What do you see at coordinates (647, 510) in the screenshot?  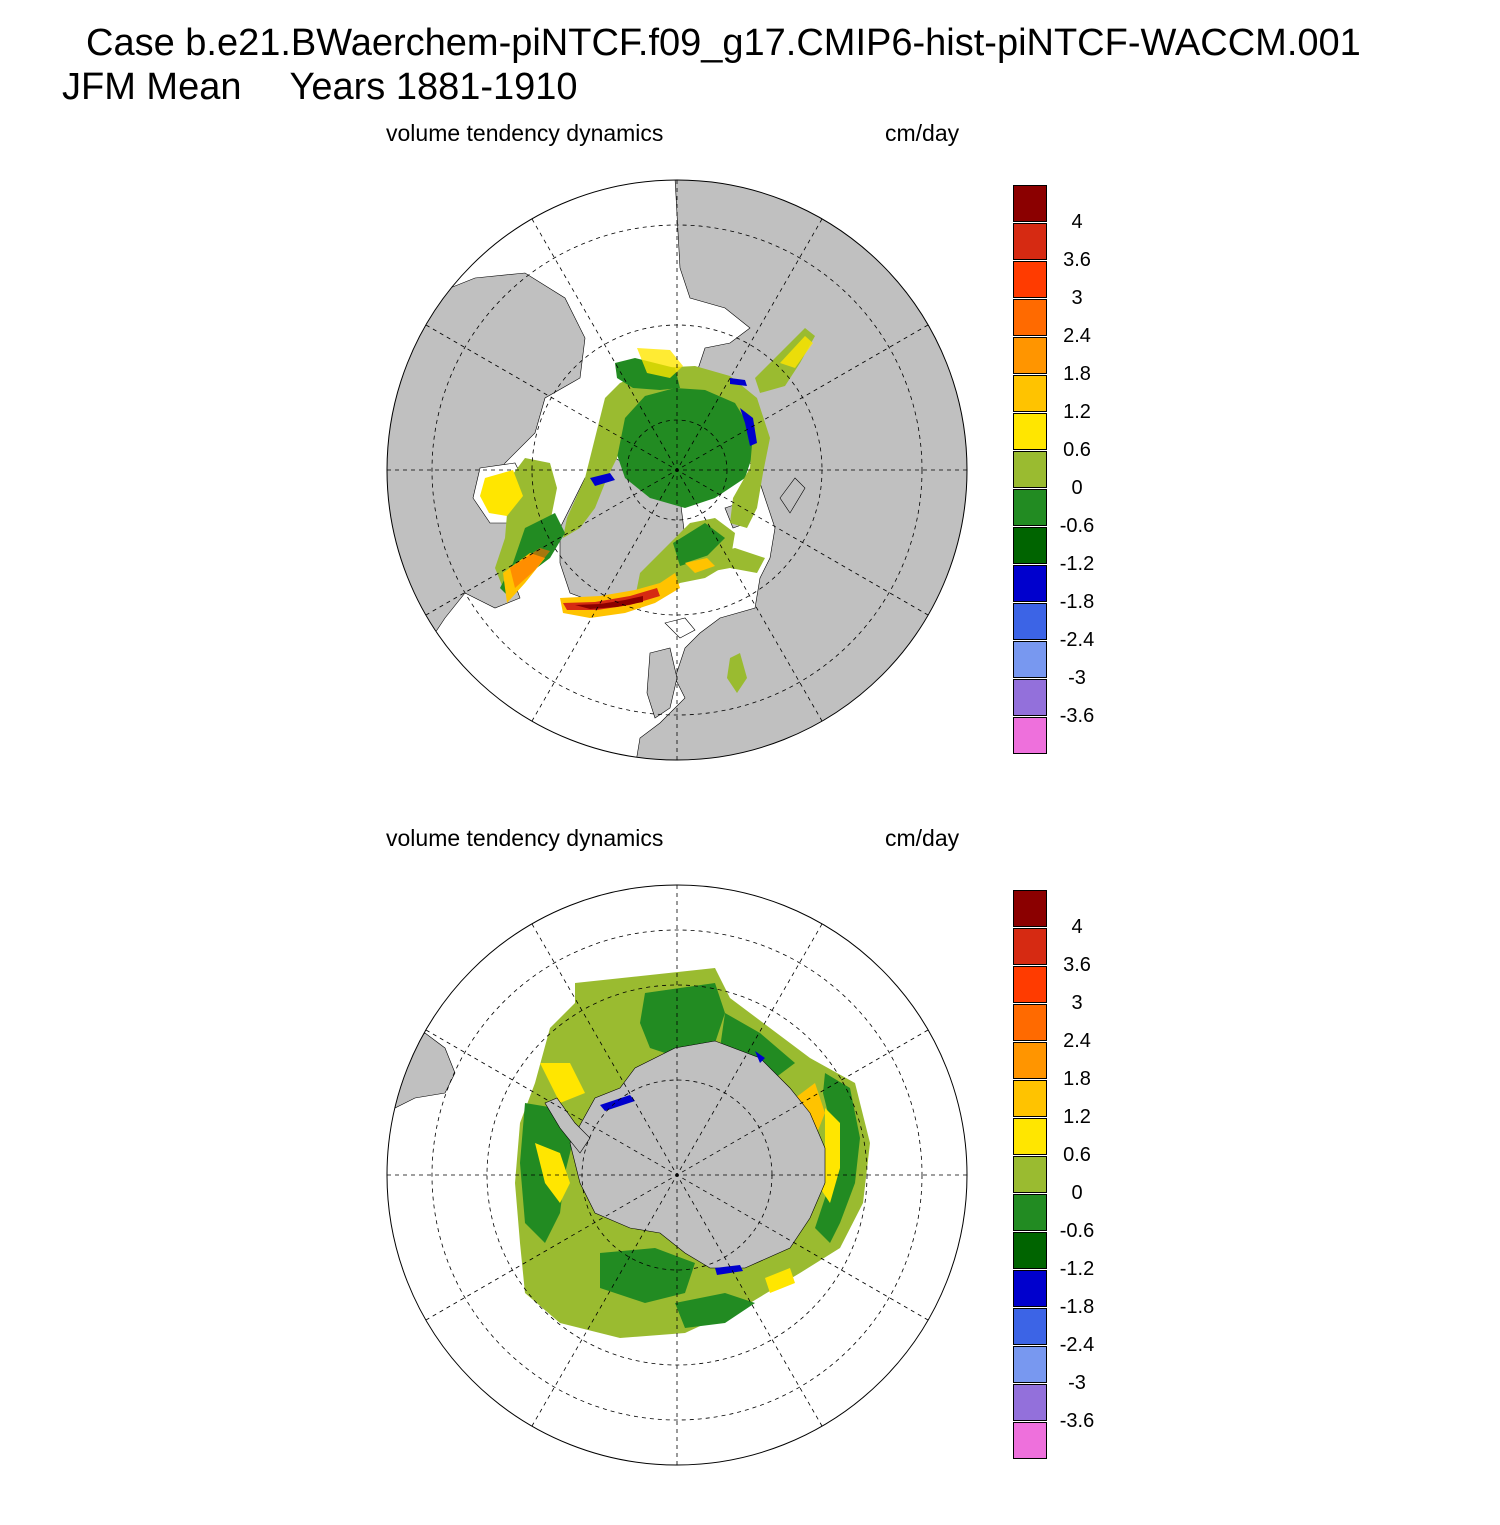 I see `ice-field` at bounding box center [647, 510].